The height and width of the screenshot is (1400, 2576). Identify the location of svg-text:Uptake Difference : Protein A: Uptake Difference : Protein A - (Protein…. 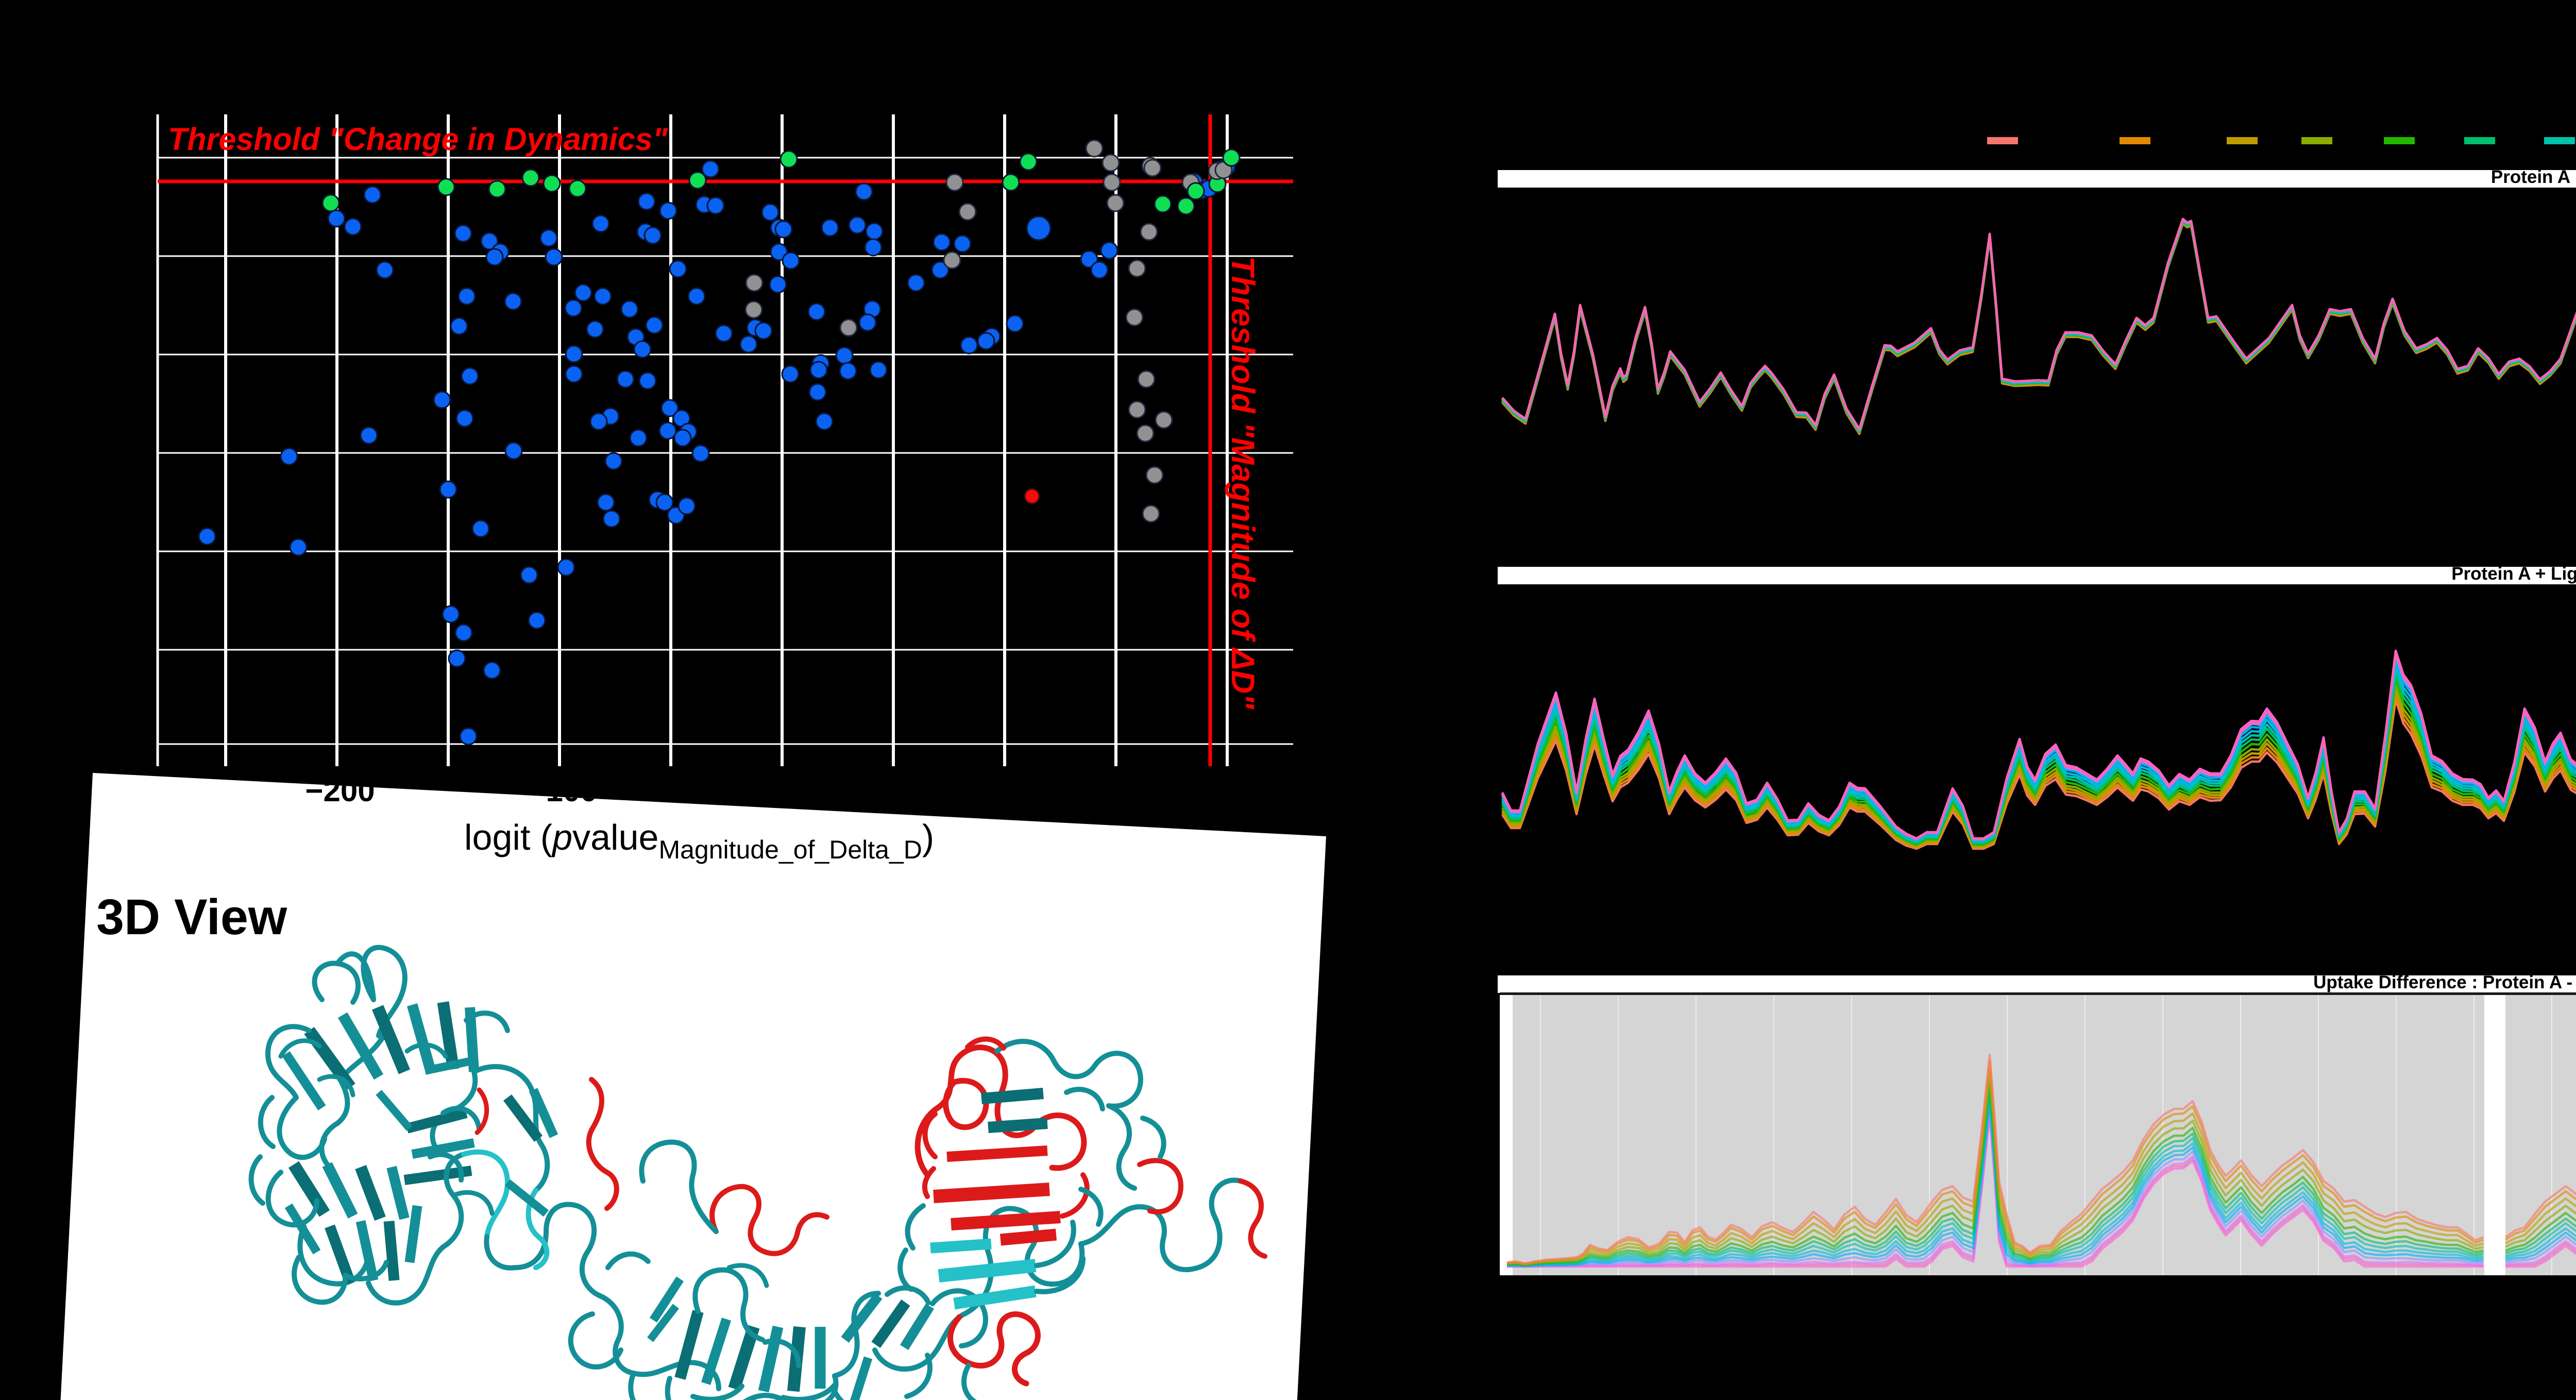
(2444, 982).